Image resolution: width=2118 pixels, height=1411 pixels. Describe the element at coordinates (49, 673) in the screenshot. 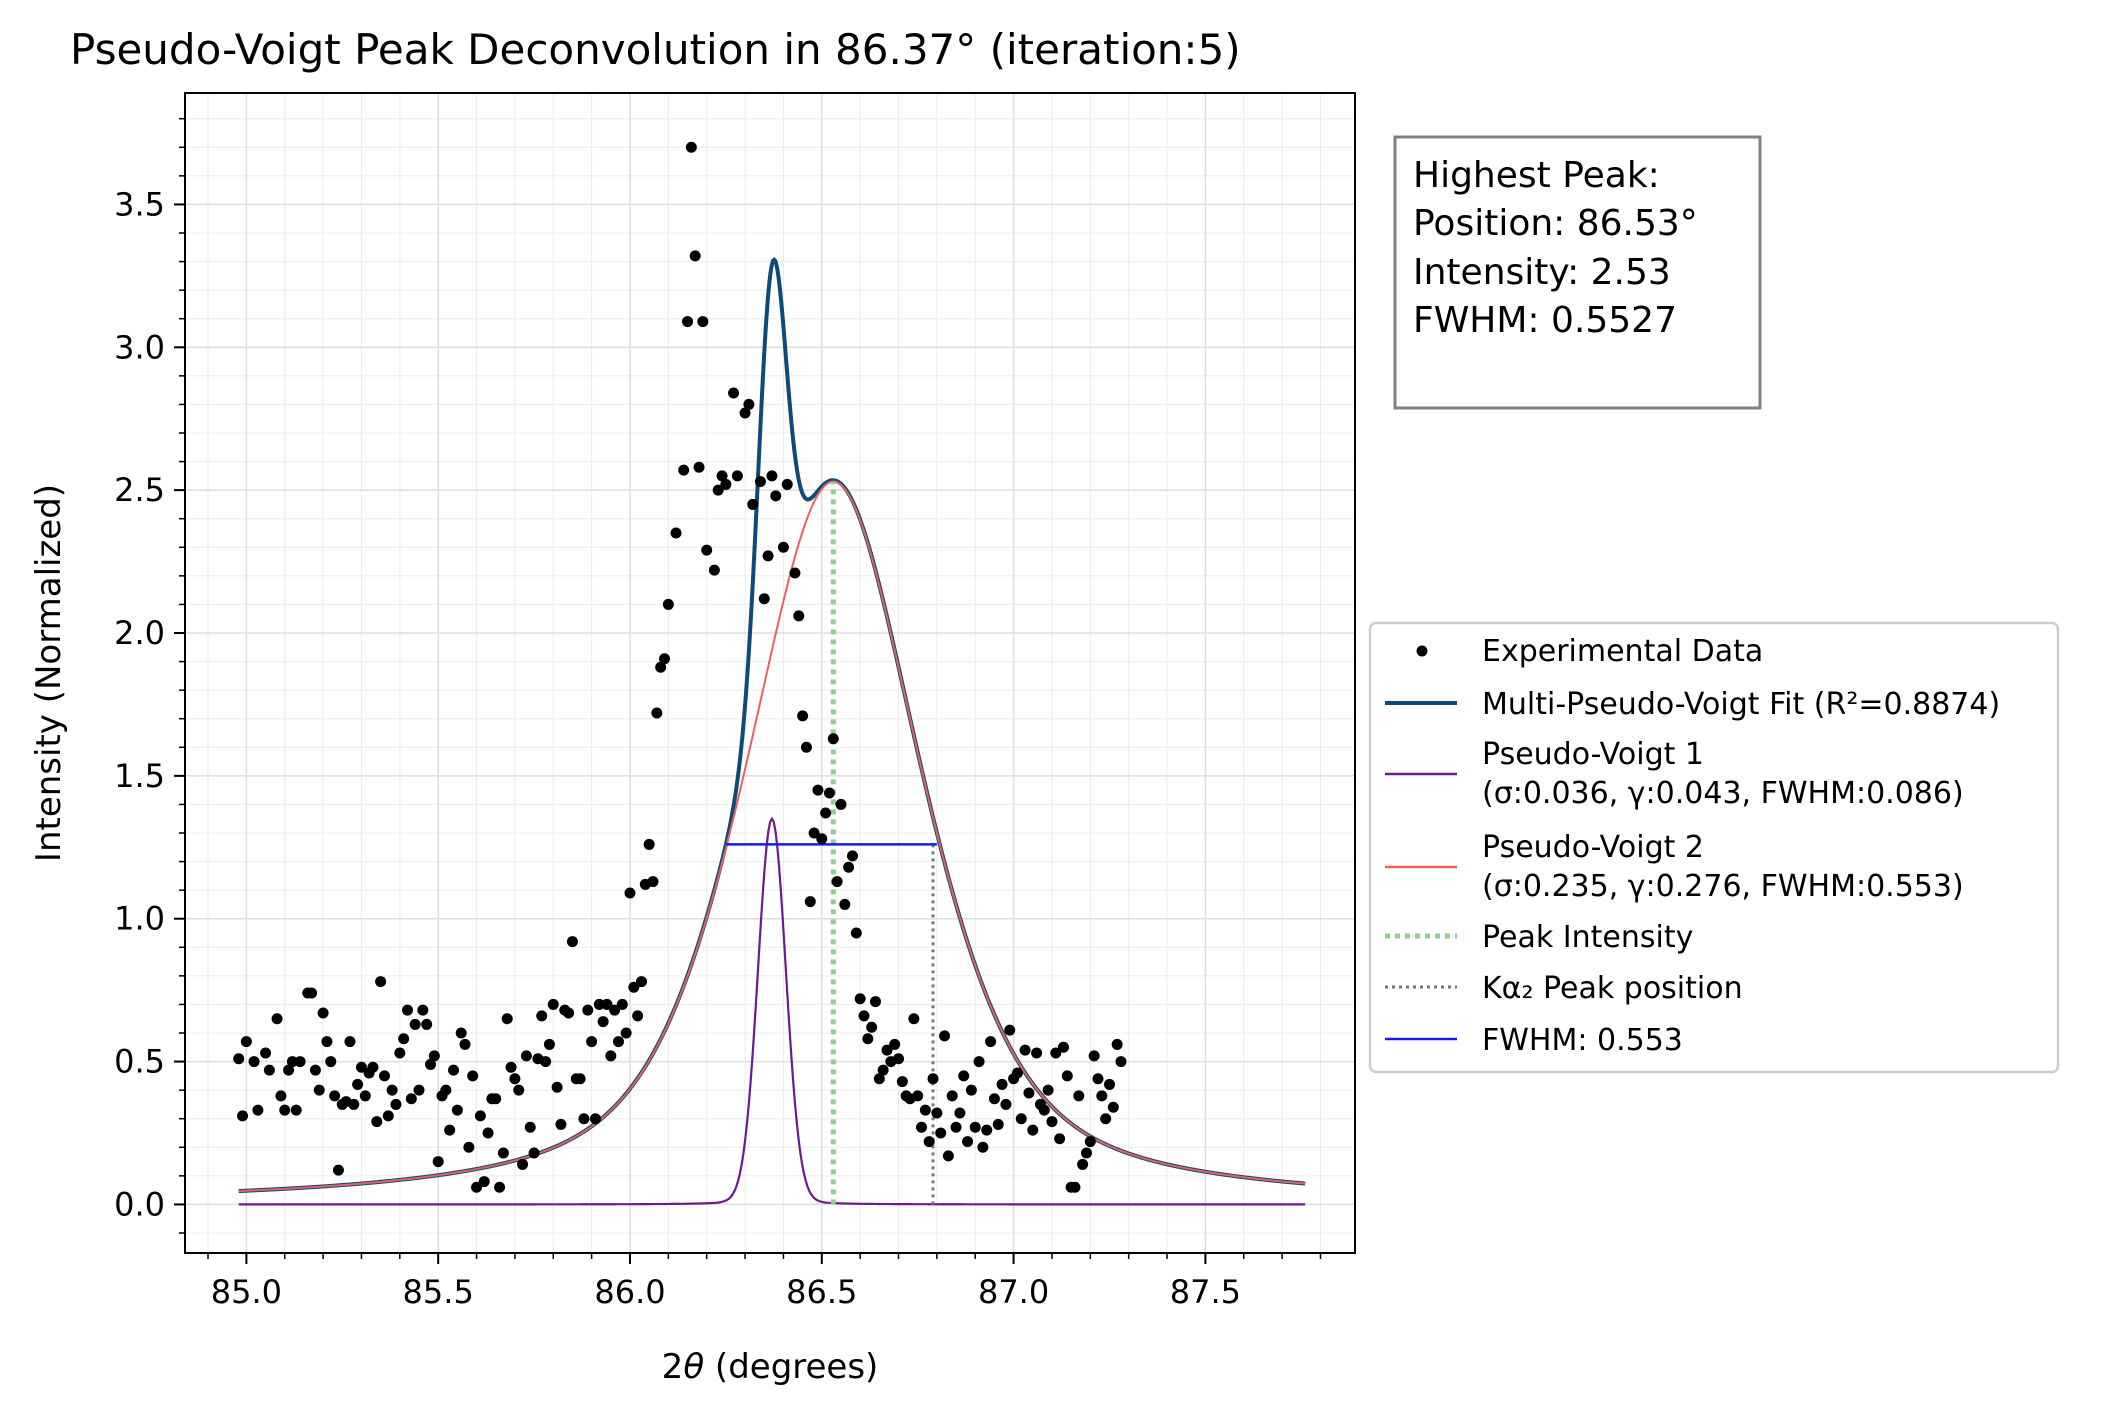

I see `y-axis-label: Intensity (Normalized)` at that location.